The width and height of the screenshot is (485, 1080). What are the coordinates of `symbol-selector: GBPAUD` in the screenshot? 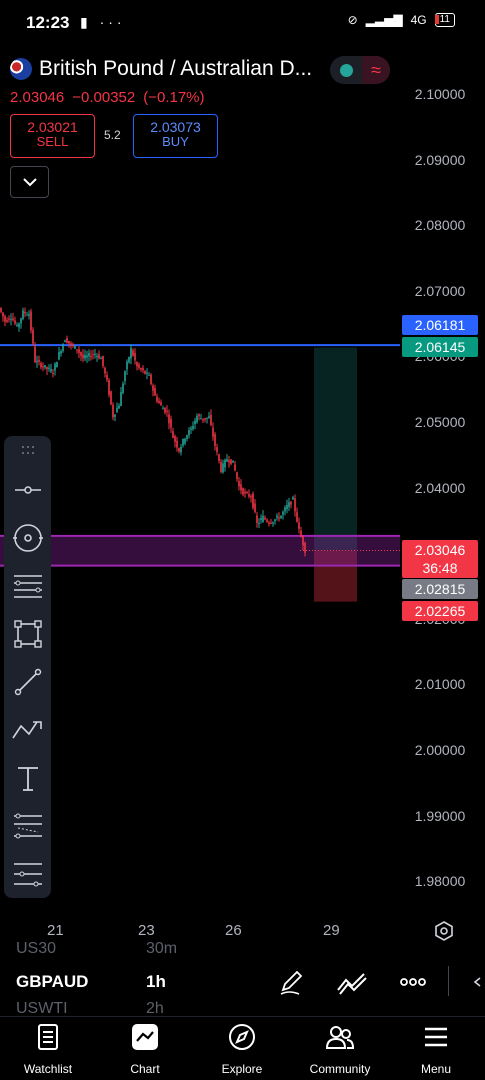 It's located at (52, 981).